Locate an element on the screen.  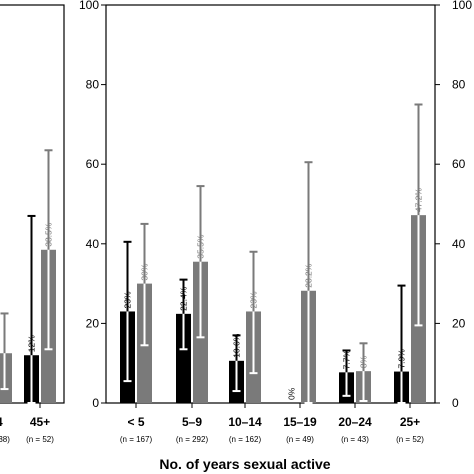
n-label: (n = 167) is located at coordinates (136, 439).